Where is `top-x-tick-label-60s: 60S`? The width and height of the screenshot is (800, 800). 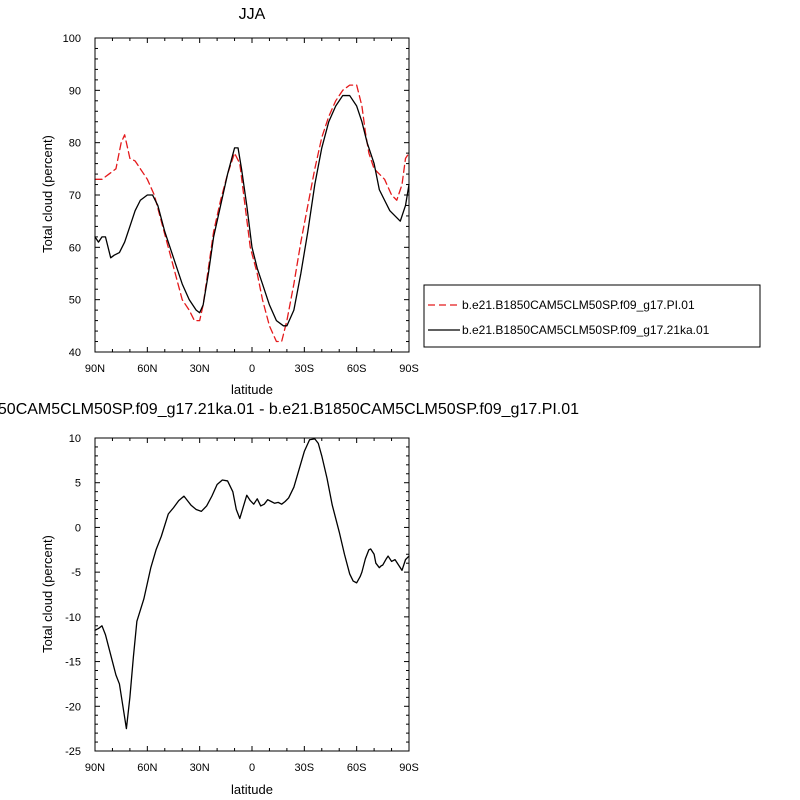 top-x-tick-label-60s: 60S is located at coordinates (357, 369).